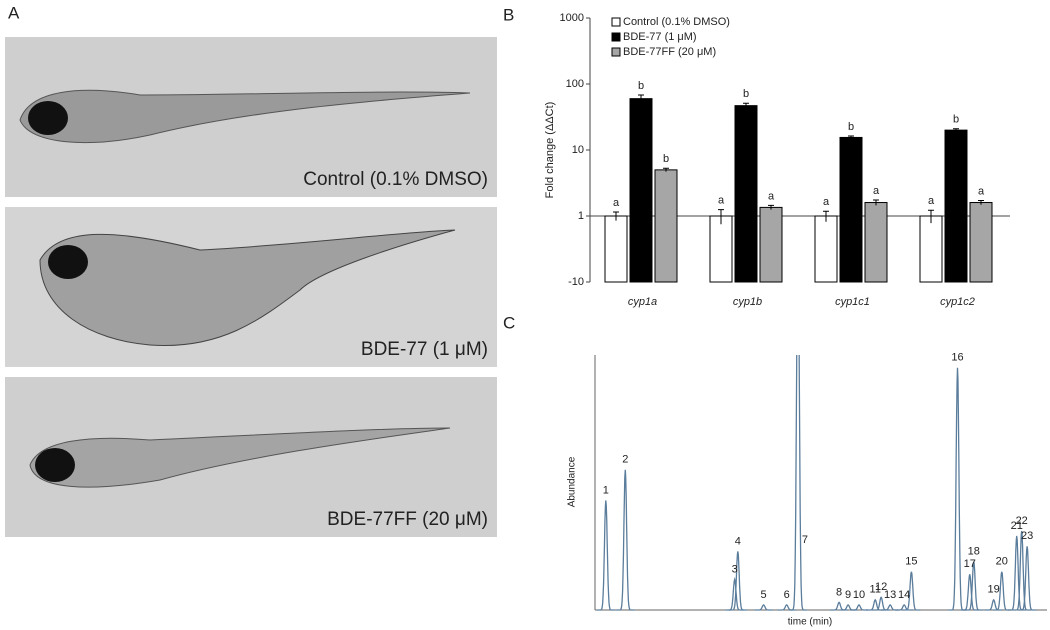  Describe the element at coordinates (848, 595) in the screenshot. I see `peak-label: 9` at that location.